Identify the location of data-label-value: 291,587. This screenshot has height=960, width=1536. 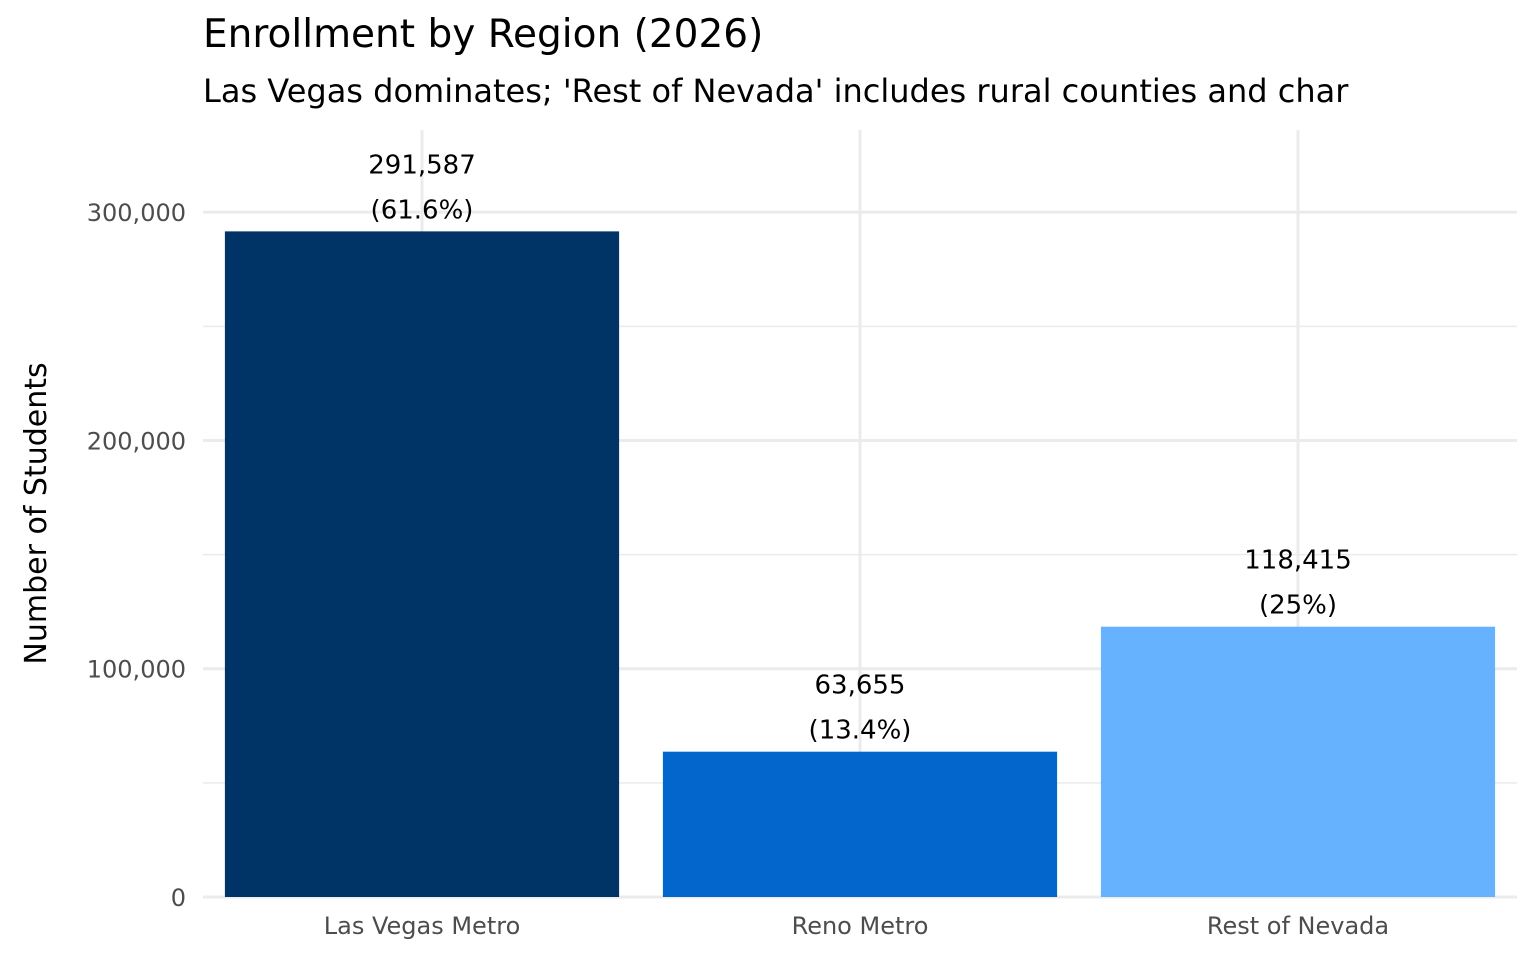
(422, 165).